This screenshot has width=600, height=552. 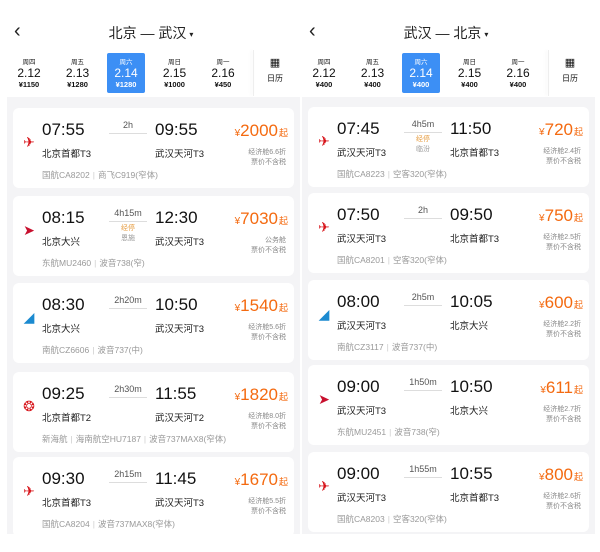 What do you see at coordinates (180, 418) in the screenshot?
I see `arrival-airport: 武汉天河T2` at bounding box center [180, 418].